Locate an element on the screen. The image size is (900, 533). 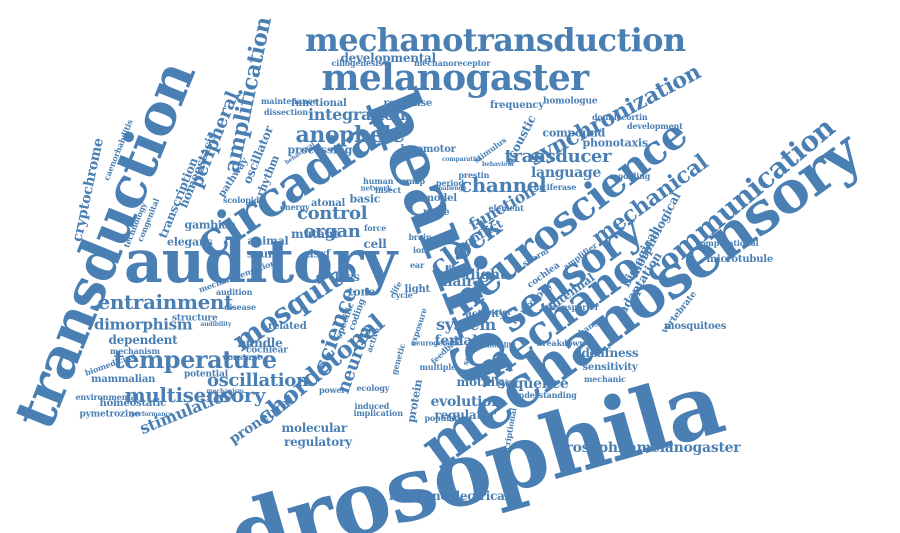
cloud-word: homologue is located at coordinates (570, 101).